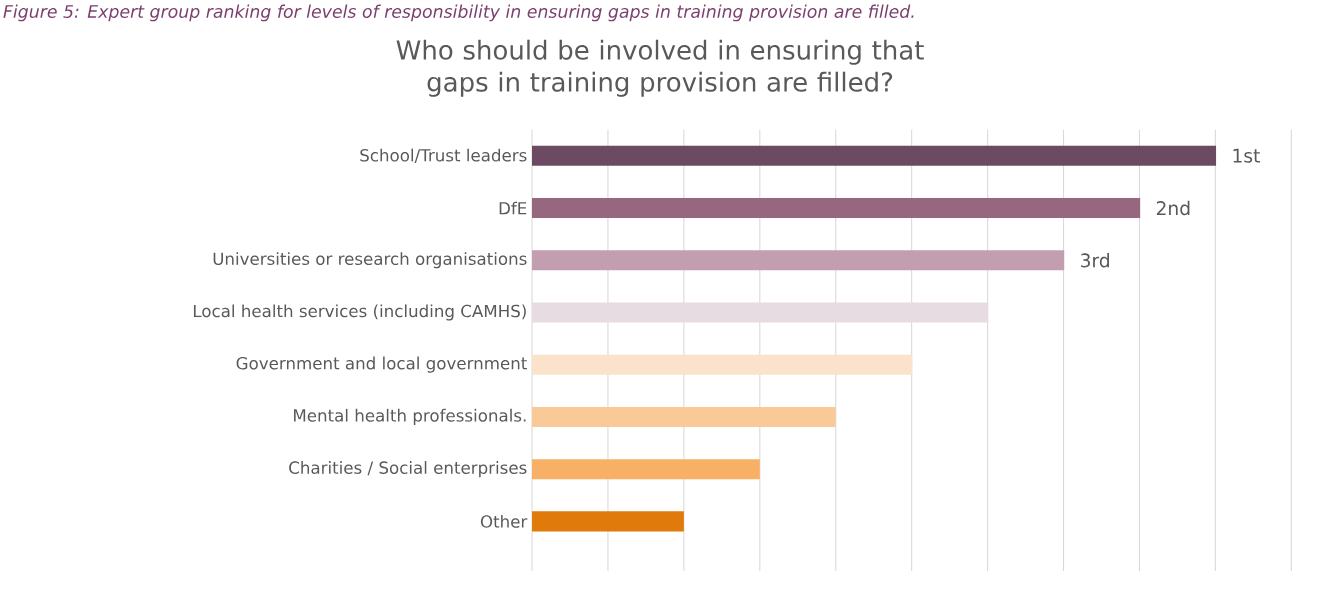  What do you see at coordinates (504, 521) in the screenshot?
I see `y-tick-label: Other` at bounding box center [504, 521].